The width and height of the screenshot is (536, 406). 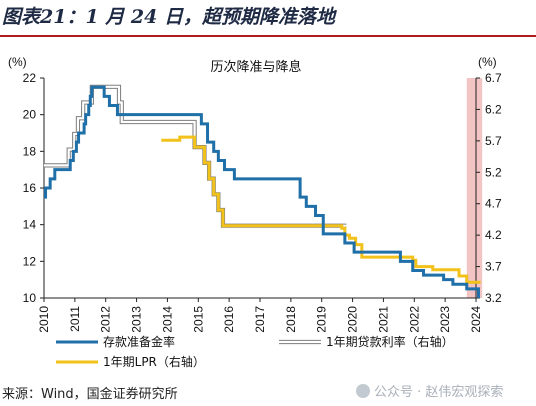 What do you see at coordinates (168, 17) in the screenshot?
I see `figure-heading: 图表21：1 月 24 日，超预期降准落地` at bounding box center [168, 17].